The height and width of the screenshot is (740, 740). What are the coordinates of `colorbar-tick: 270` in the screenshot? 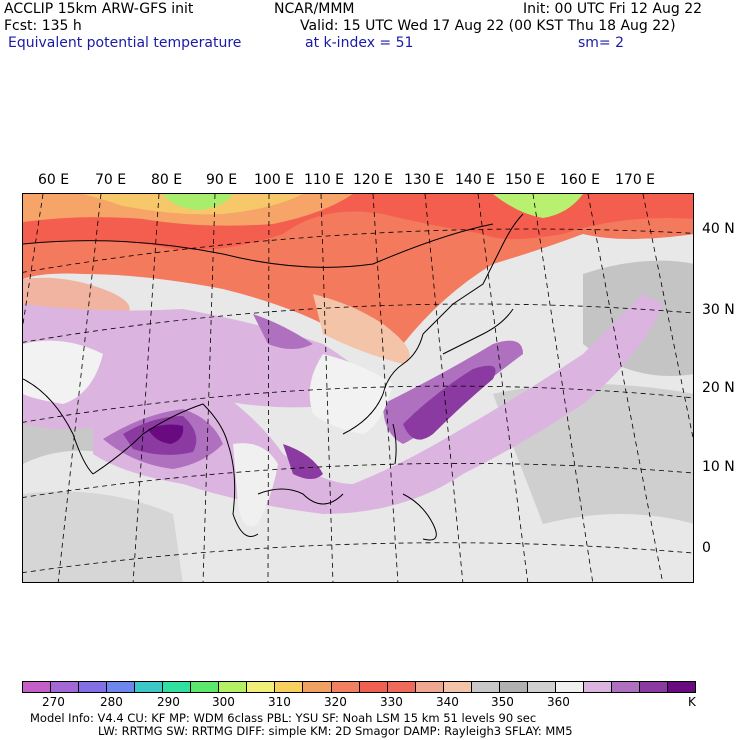 It's located at (53, 702).